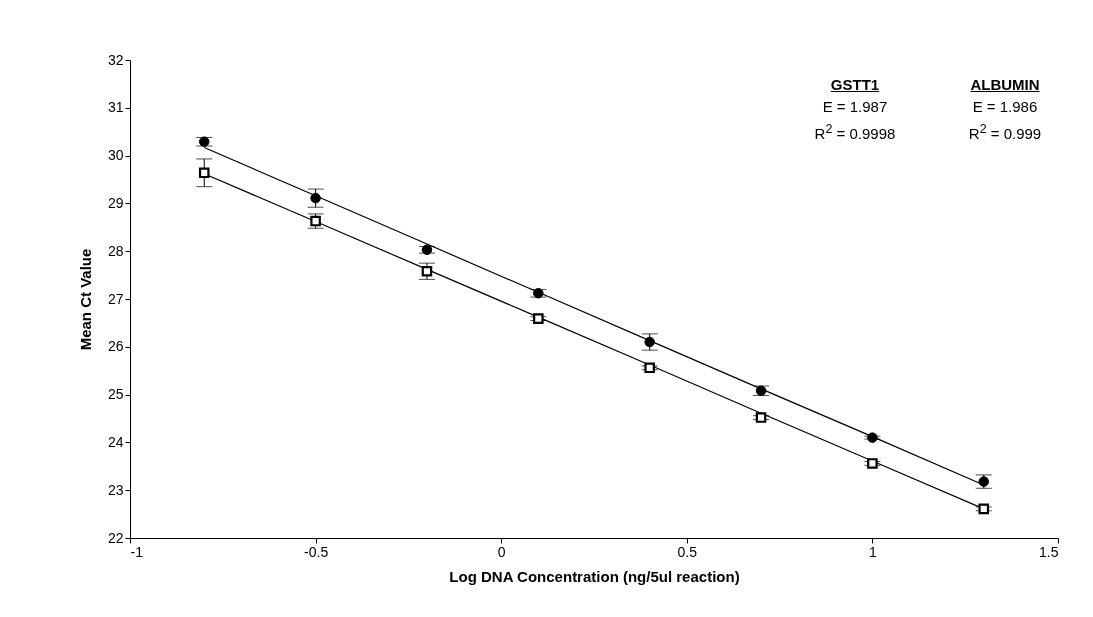 The height and width of the screenshot is (617, 1093). I want to click on x-tick-label: 0.5, so click(687, 551).